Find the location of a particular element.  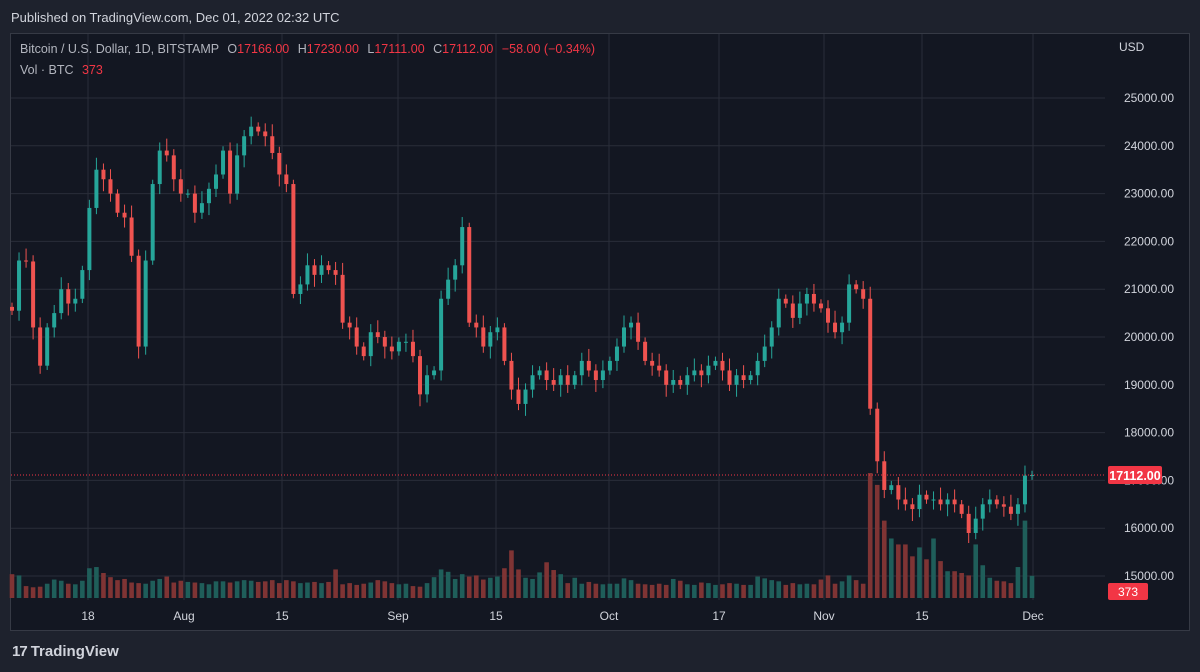

last-volume-badge: 373 is located at coordinates (1128, 591).